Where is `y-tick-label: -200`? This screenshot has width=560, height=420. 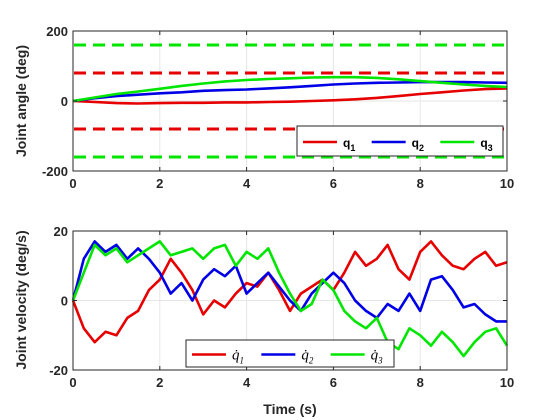 y-tick-label: -200 is located at coordinates (55, 171).